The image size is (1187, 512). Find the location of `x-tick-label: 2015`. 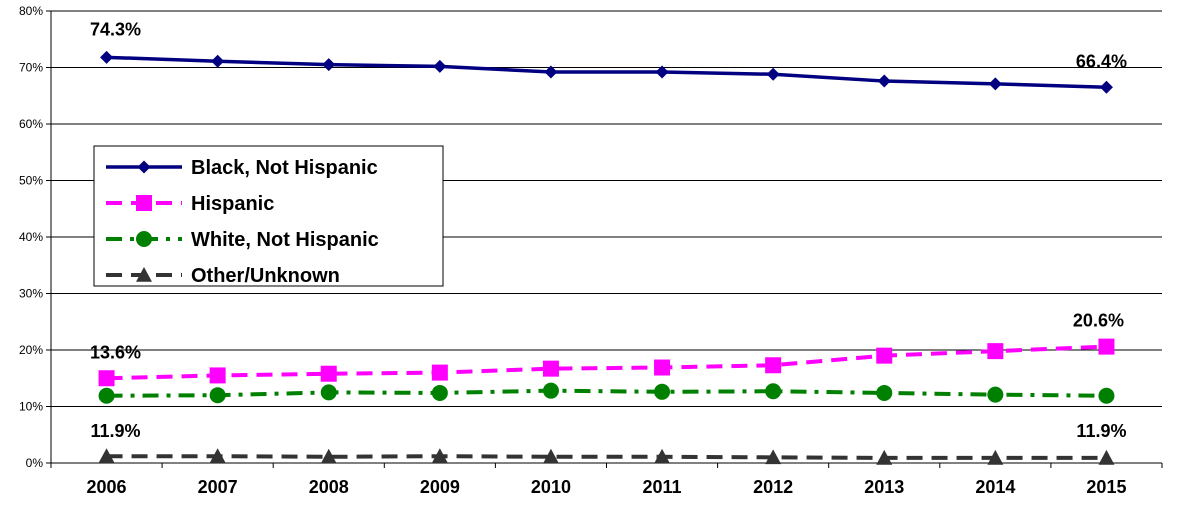

x-tick-label: 2015 is located at coordinates (1106, 487).